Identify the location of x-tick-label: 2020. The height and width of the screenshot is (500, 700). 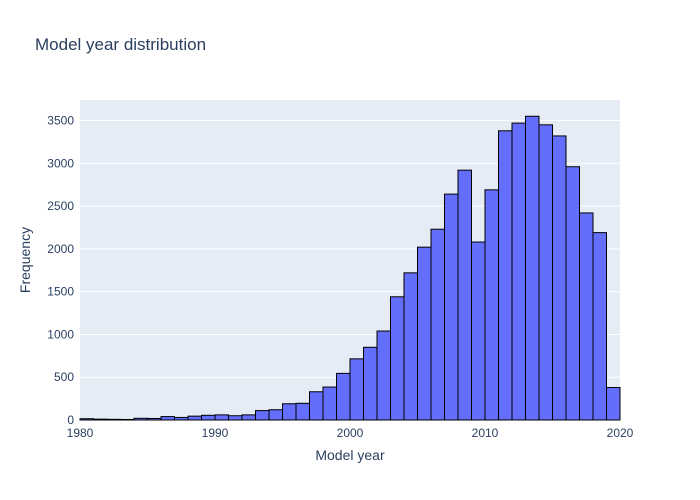
(620, 433).